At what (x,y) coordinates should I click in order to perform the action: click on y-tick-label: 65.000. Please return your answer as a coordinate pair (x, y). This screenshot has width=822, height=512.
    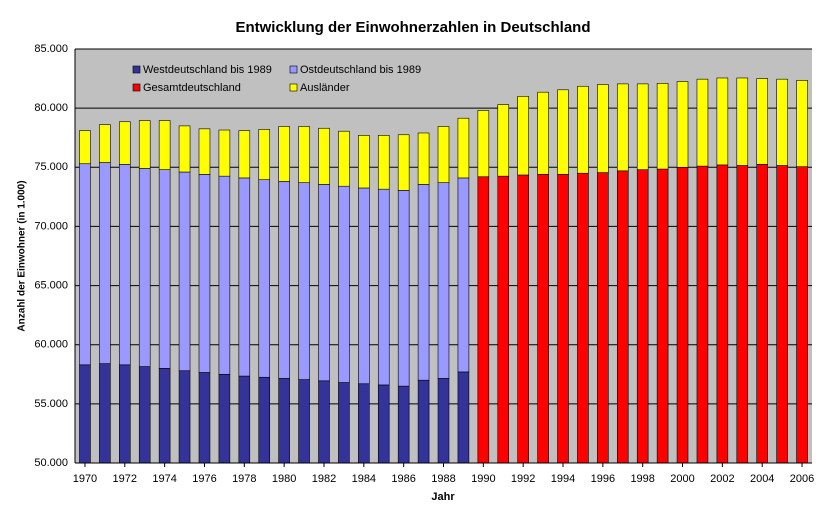
    Looking at the image, I should click on (51, 285).